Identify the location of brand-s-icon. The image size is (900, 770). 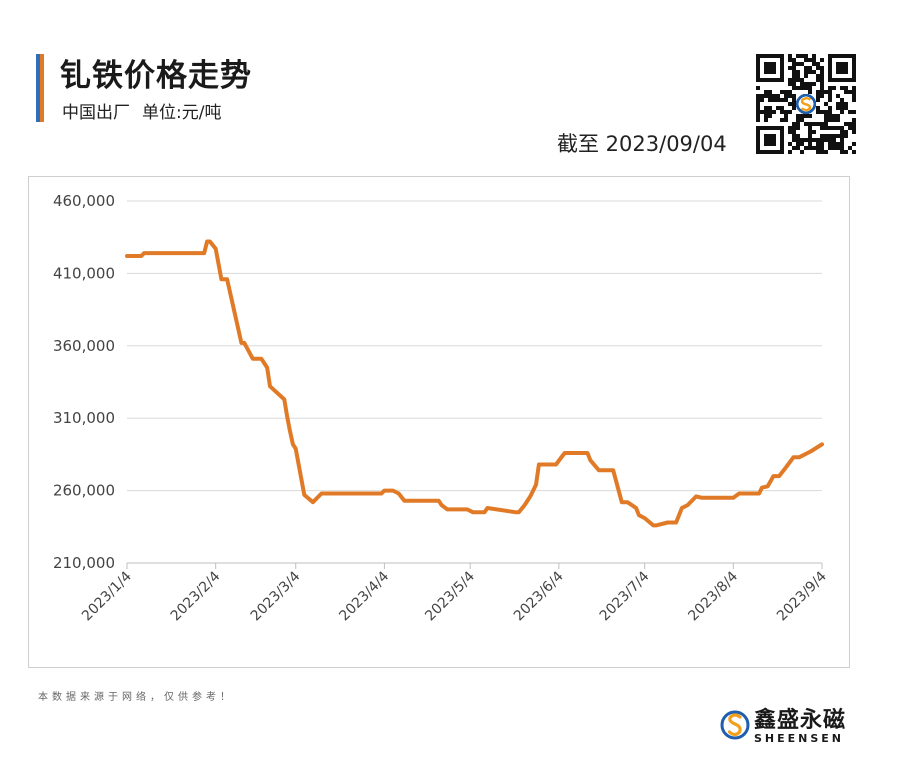
(735, 725).